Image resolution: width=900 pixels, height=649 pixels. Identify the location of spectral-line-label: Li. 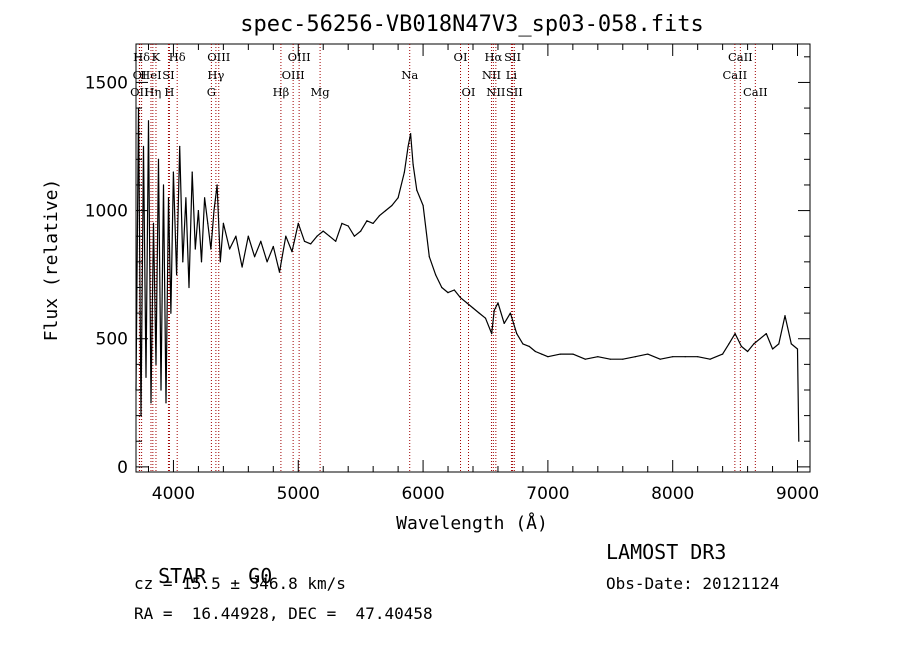
(512, 75).